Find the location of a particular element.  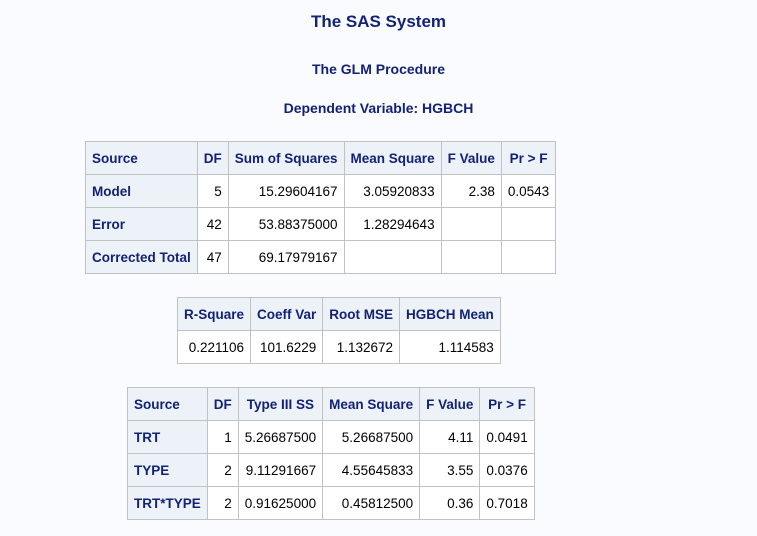

sum-of-squares-cell: 69.17979167 is located at coordinates (286, 257).